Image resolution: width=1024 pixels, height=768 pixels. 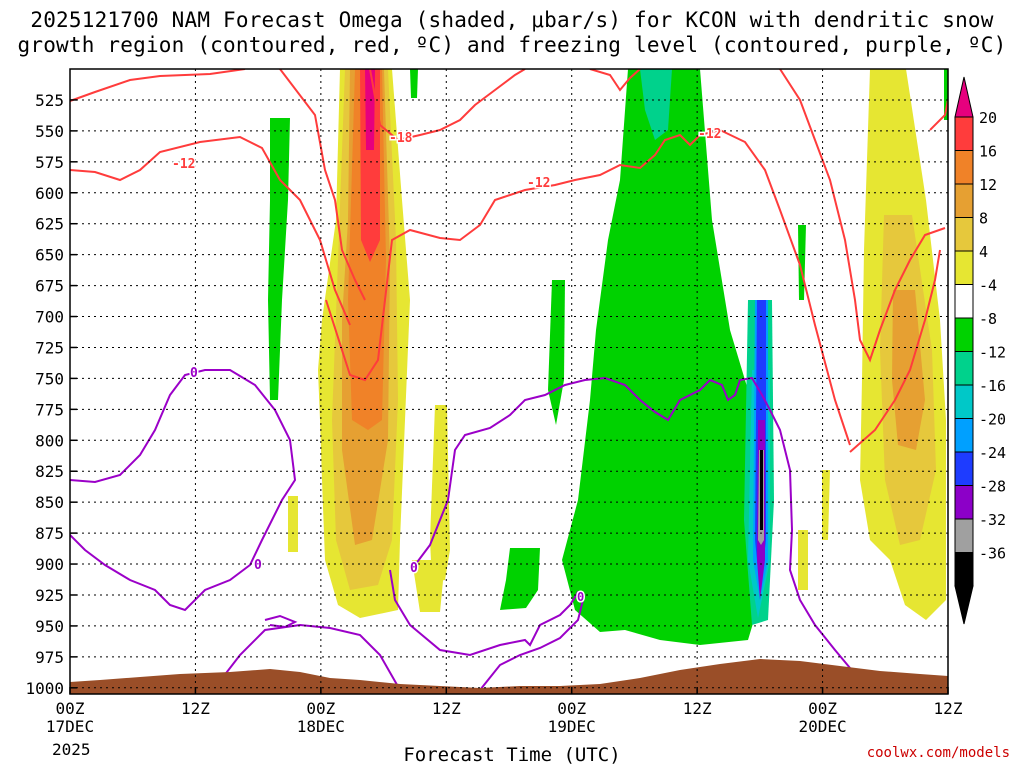 I want to click on omega-sinking-core, so click(x=761, y=490).